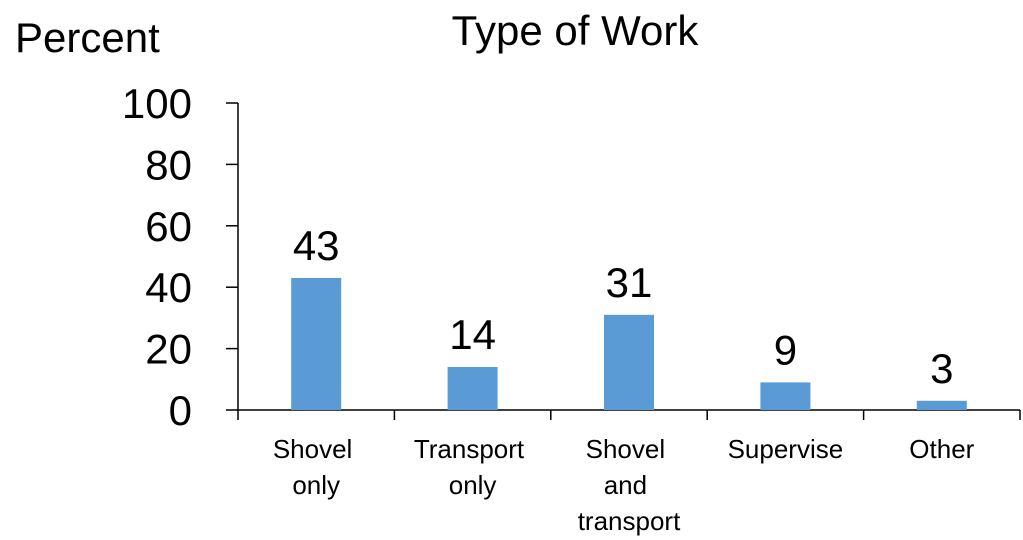  Describe the element at coordinates (180, 410) in the screenshot. I see `y-tick-label: 0` at that location.